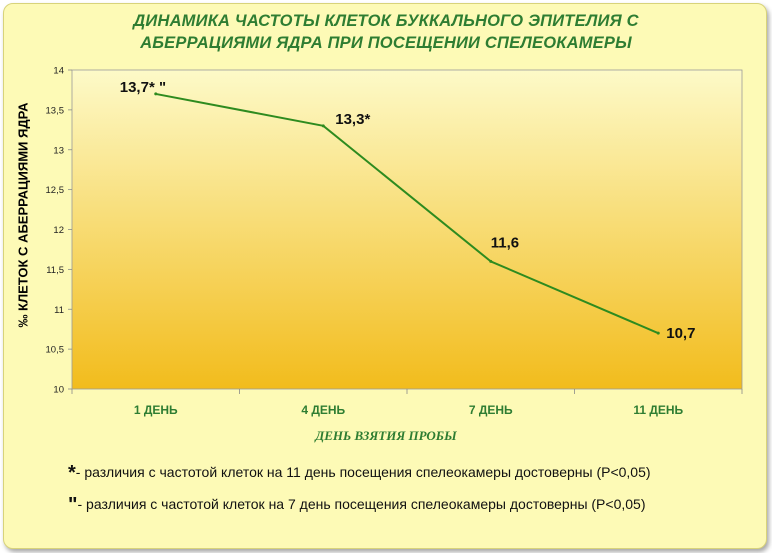 The height and width of the screenshot is (553, 772). Describe the element at coordinates (407, 403) in the screenshot. I see `x-axis: 1 ДЕНЬ 4 ДЕНЬ 7 ДЕНЬ 11 ДЕНЬ` at that location.